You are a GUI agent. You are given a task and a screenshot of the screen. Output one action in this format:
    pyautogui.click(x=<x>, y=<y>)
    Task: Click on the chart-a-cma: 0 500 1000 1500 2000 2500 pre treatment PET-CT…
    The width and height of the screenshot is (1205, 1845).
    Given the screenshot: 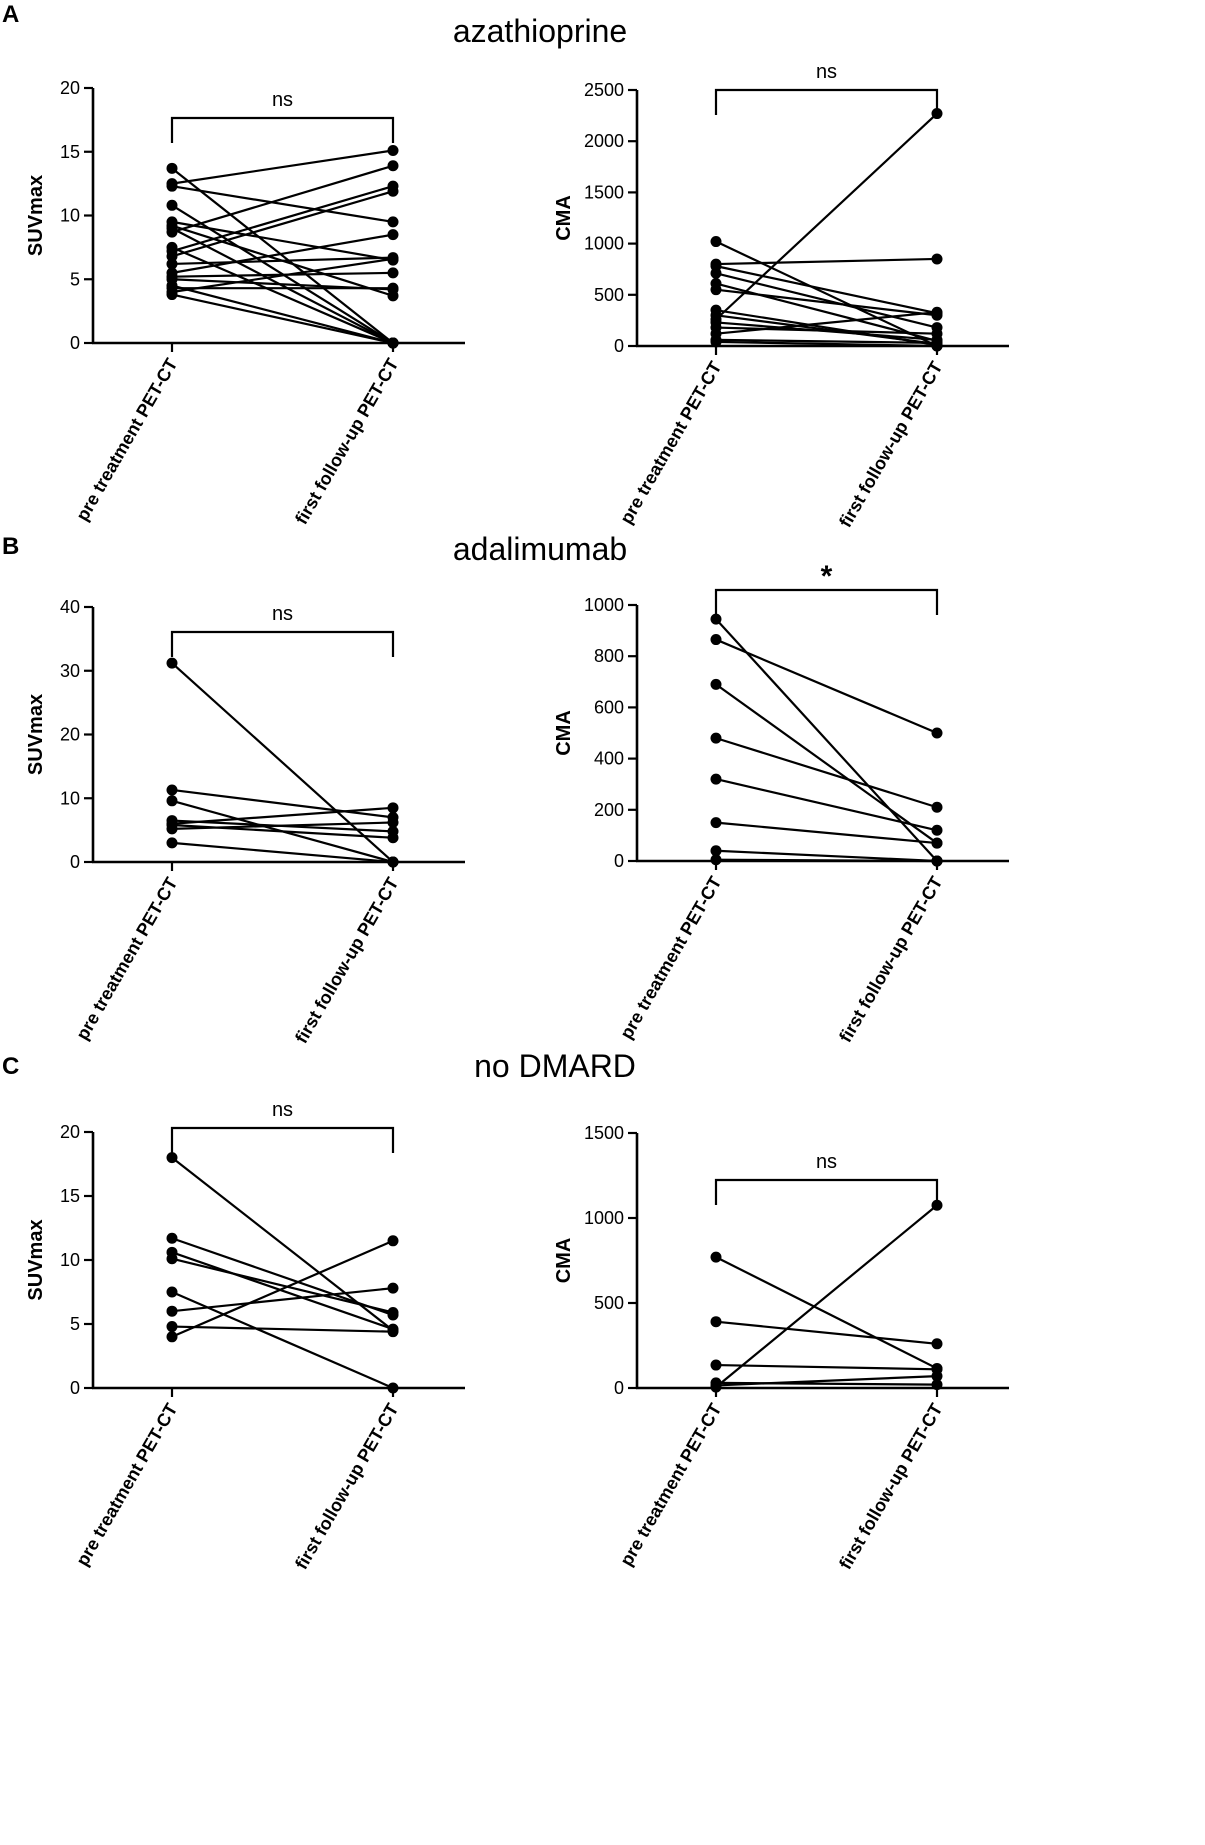 What is the action you would take?
    pyautogui.click(x=781, y=296)
    